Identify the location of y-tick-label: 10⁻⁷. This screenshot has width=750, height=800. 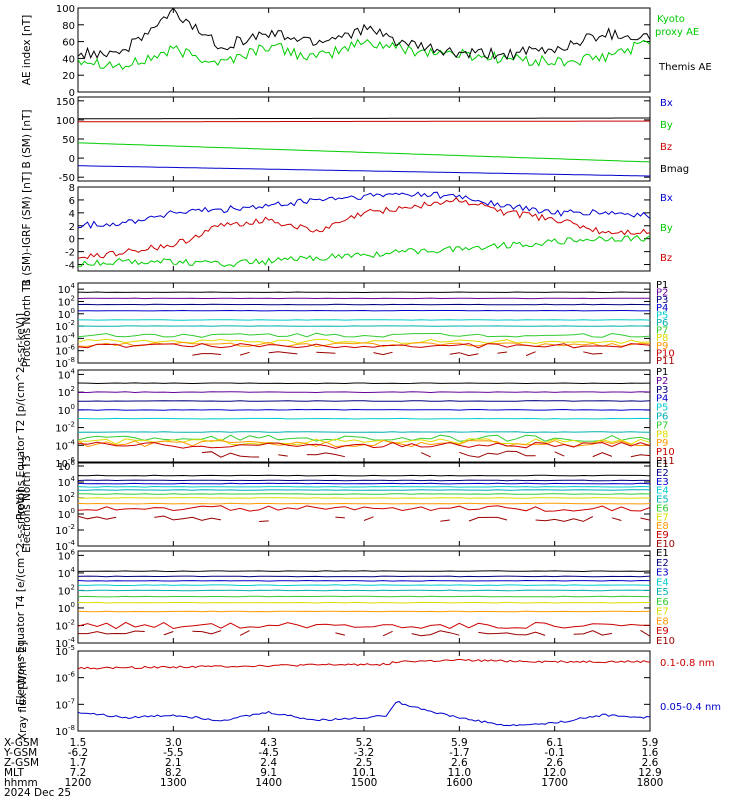
(65, 704).